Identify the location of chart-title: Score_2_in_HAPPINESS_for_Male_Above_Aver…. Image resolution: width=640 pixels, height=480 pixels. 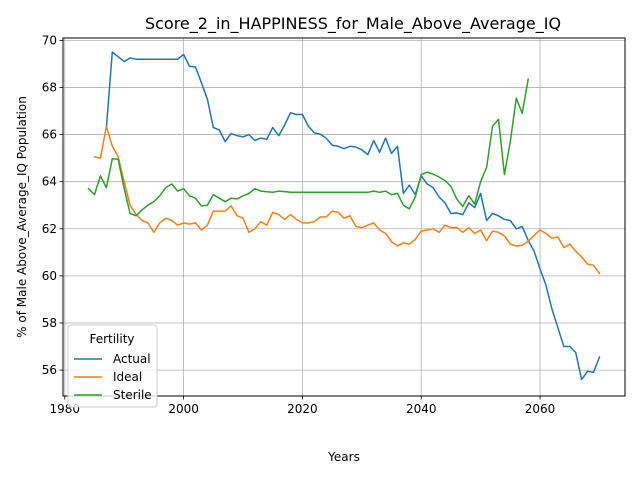
(353, 24).